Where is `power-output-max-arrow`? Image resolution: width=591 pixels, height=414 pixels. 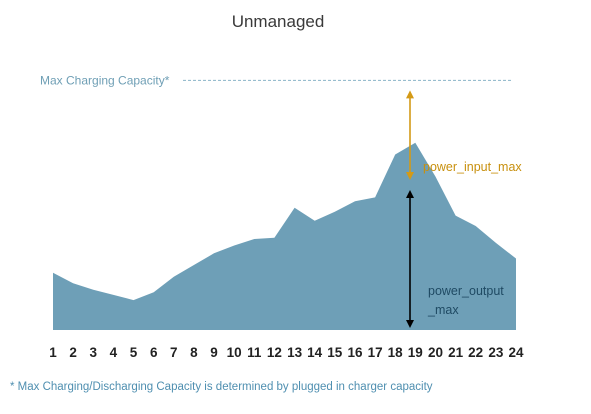 power-output-max-arrow is located at coordinates (410, 259).